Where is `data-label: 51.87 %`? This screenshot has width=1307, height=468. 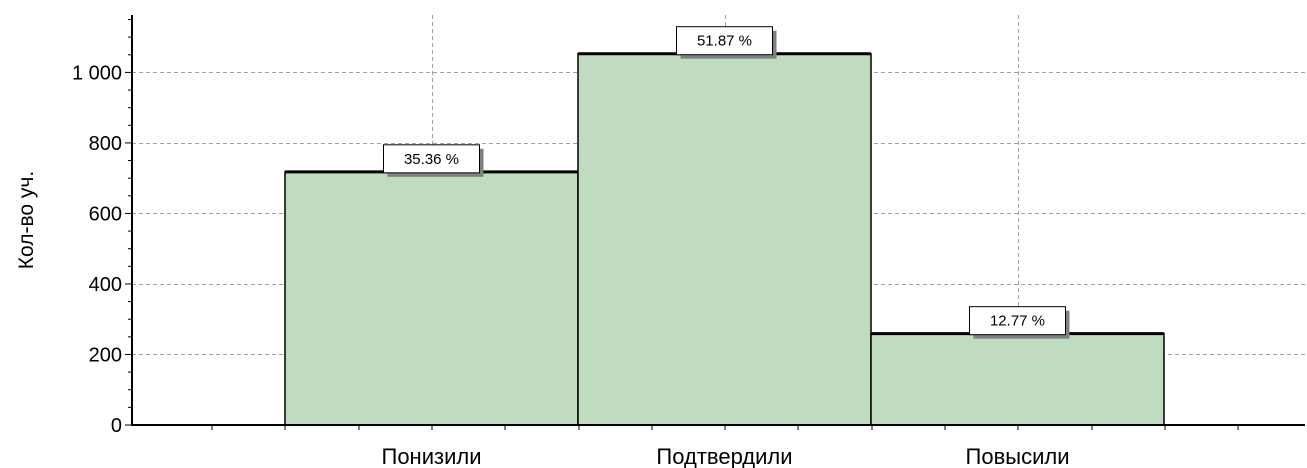
data-label: 51.87 % is located at coordinates (724, 41).